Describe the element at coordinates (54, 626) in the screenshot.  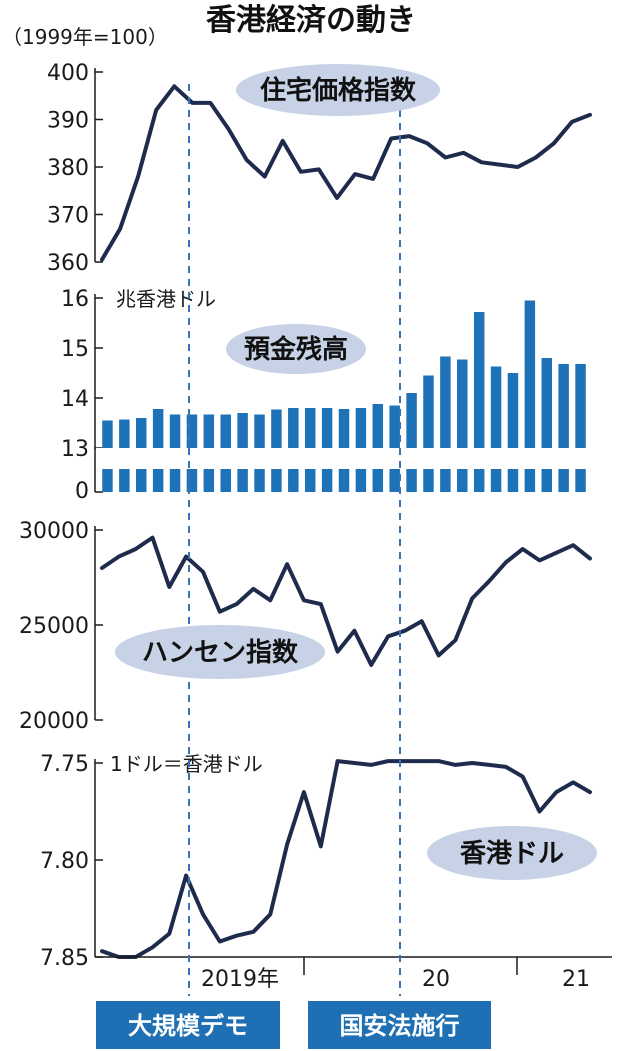
I see `hang-seng-y-tick-label: 25000` at that location.